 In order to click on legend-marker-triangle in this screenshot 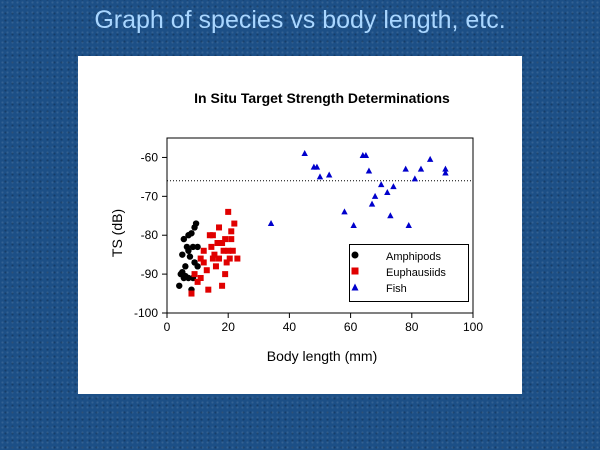, I will do `click(355, 287)`.